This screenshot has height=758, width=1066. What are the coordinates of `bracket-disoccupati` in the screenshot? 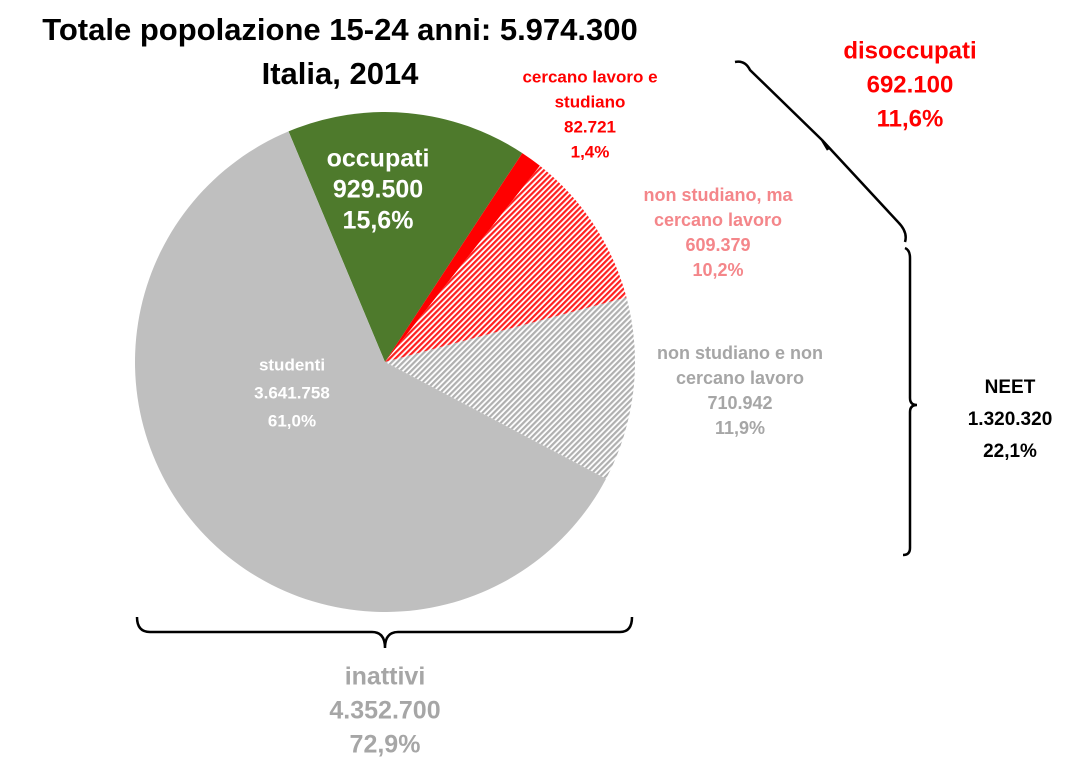 It's located at (820, 151).